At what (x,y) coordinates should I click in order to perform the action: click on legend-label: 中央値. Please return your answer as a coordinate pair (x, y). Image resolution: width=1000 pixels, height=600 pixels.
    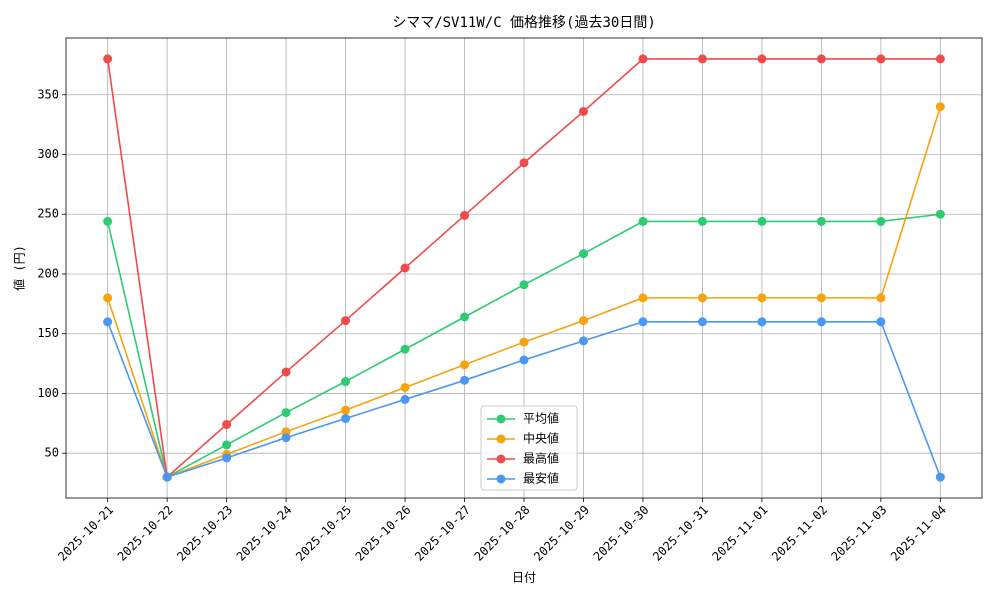
    Looking at the image, I should click on (541, 438).